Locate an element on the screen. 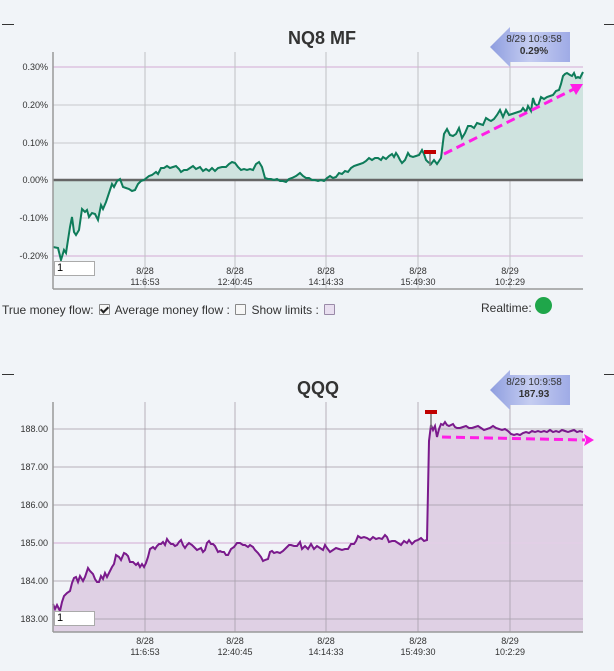  chart1-title: NQ8 MF is located at coordinates (321, 38).